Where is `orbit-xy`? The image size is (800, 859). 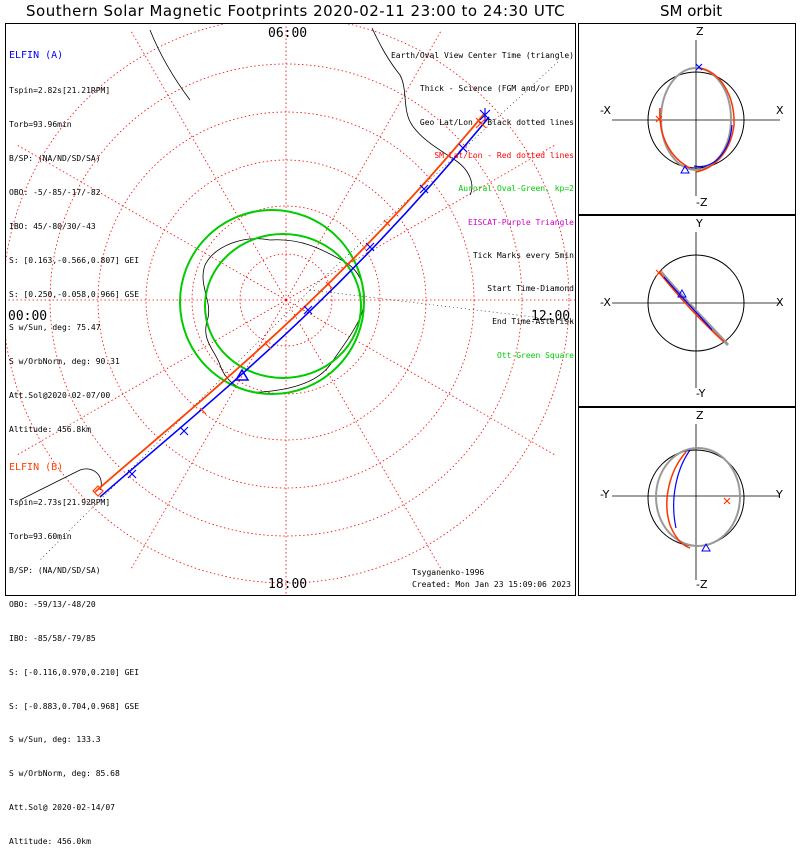
orbit-xy is located at coordinates (696, 310).